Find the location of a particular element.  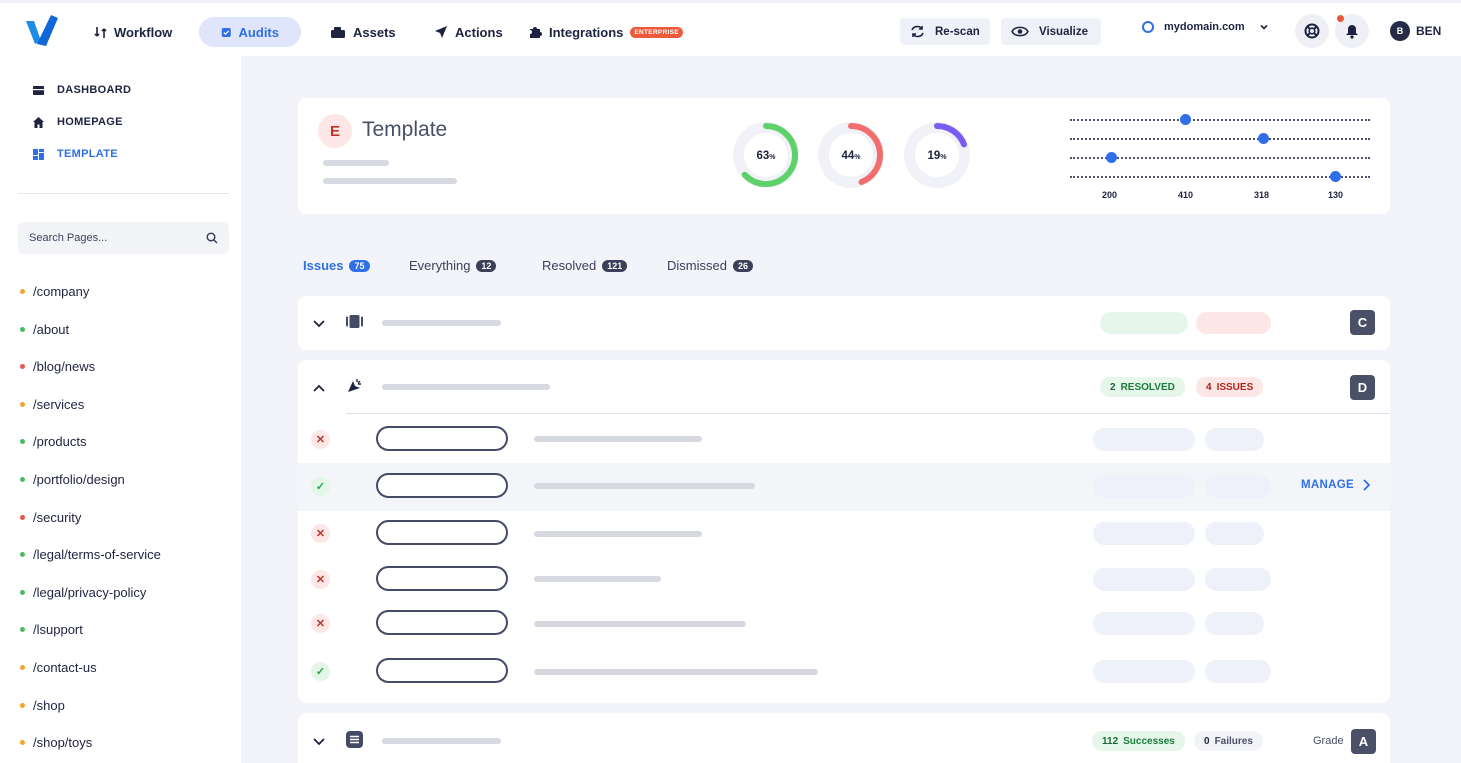

page-path: /about is located at coordinates (51, 329).